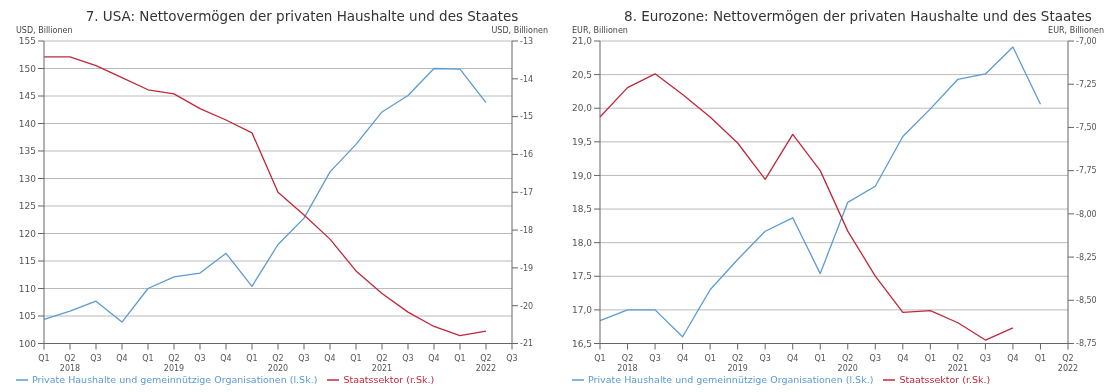 The image size is (1117, 392). I want to click on y-tick-label: 16,5, so click(581, 343).